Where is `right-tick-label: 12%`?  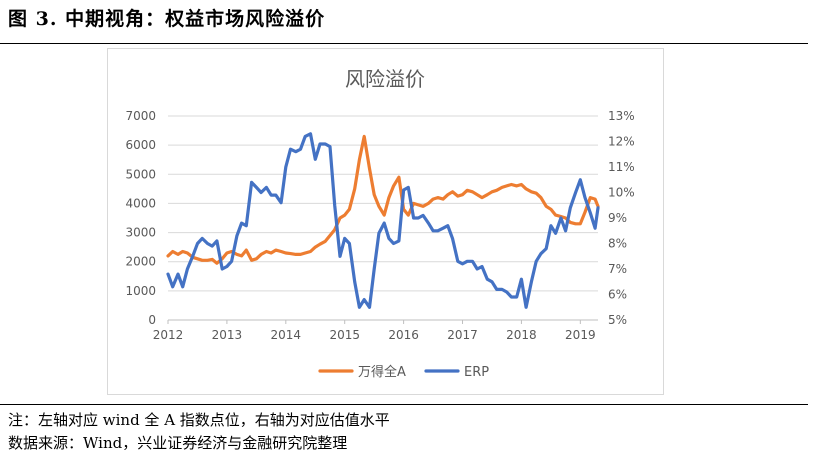
right-tick-label: 12% is located at coordinates (621, 142).